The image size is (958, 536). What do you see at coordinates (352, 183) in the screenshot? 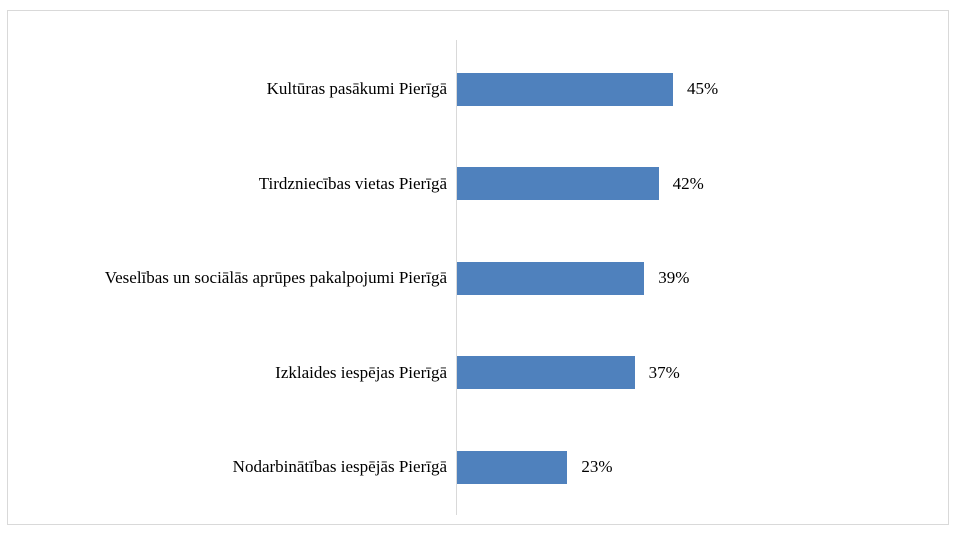
I see `category-label: Tirdzniecības vietas Pierīgā` at bounding box center [352, 183].